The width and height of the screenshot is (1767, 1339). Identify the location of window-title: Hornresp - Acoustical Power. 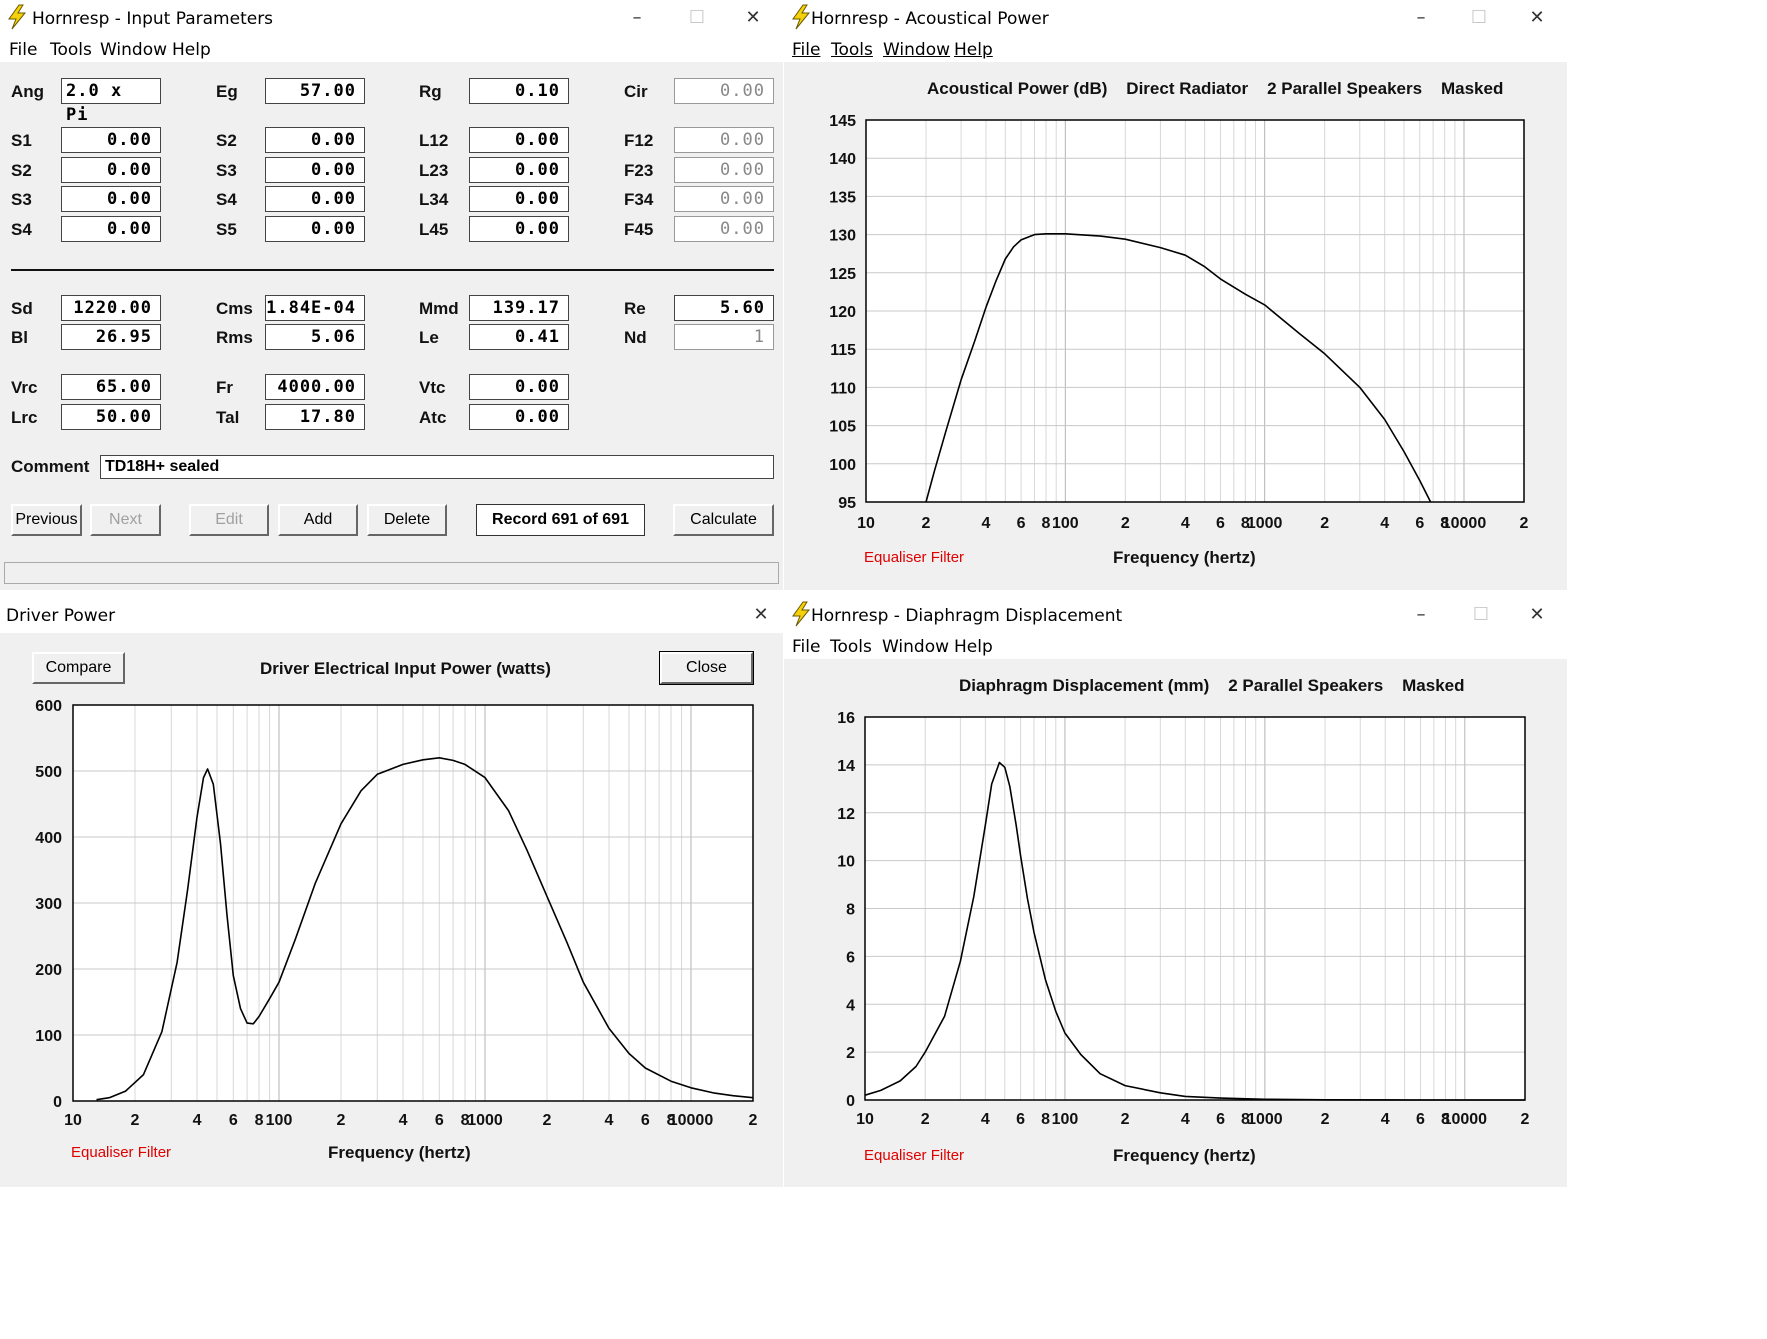
(930, 19).